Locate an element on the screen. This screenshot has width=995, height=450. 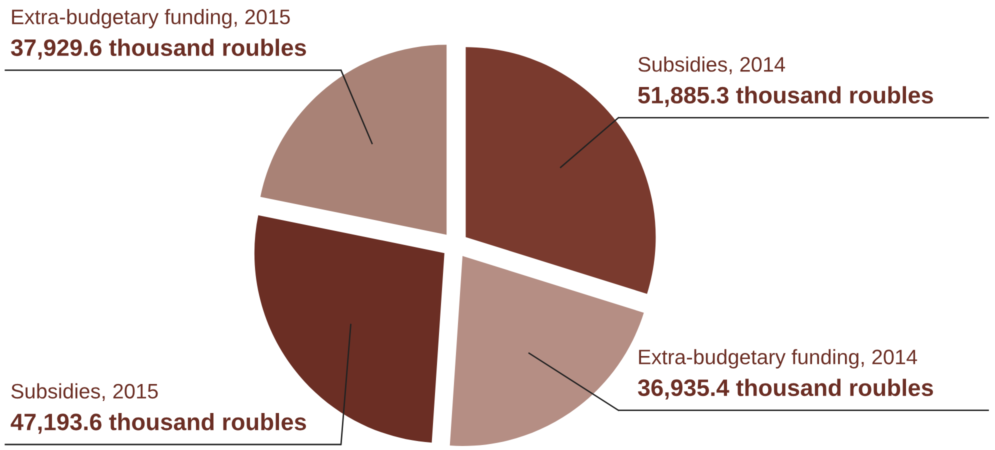
slice-label: Extra-budgetary funding, 2014 is located at coordinates (778, 358).